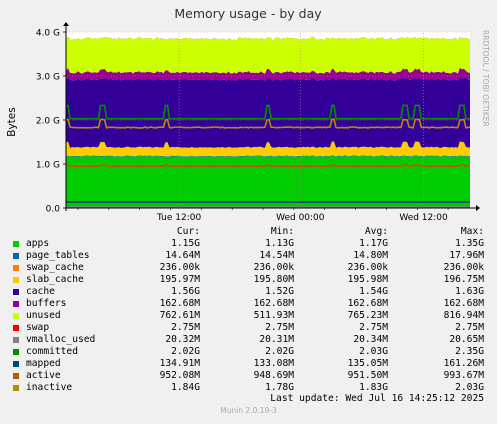 This screenshot has height=424, width=497. What do you see at coordinates (185, 291) in the screenshot?
I see `legend-value-cur: 1.56G` at bounding box center [185, 291].